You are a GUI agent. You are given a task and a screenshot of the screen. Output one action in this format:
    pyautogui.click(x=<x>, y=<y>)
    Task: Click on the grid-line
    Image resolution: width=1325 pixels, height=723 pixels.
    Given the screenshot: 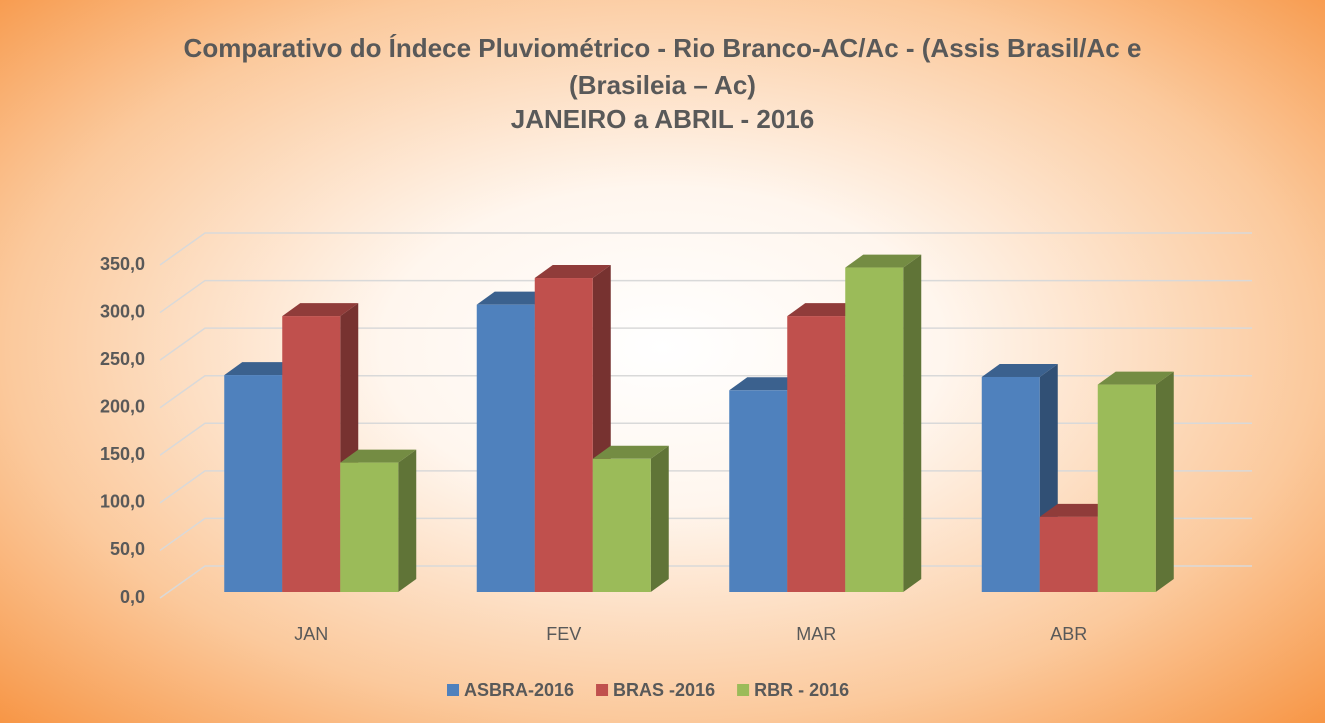 What is the action you would take?
    pyautogui.click(x=705, y=249)
    